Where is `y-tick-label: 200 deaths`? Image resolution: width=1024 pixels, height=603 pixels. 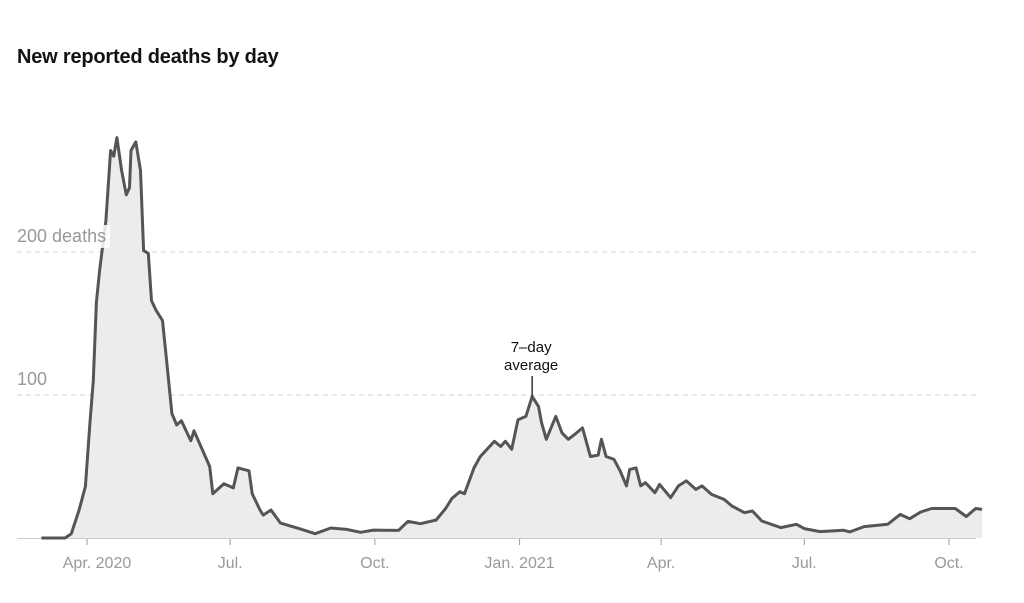
y-tick-label: 200 deaths is located at coordinates (61, 236).